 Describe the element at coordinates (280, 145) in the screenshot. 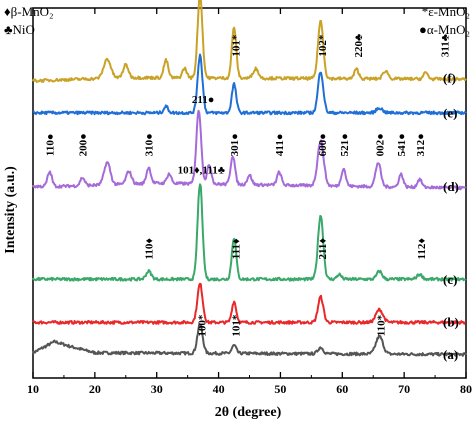

I see `peak-label: 411●` at that location.